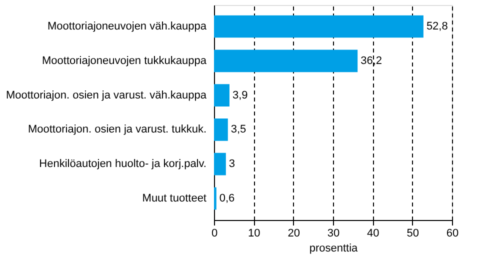 Image resolution: width=493 pixels, height=267 pixels. I want to click on x-tick-label: 60, so click(452, 234).